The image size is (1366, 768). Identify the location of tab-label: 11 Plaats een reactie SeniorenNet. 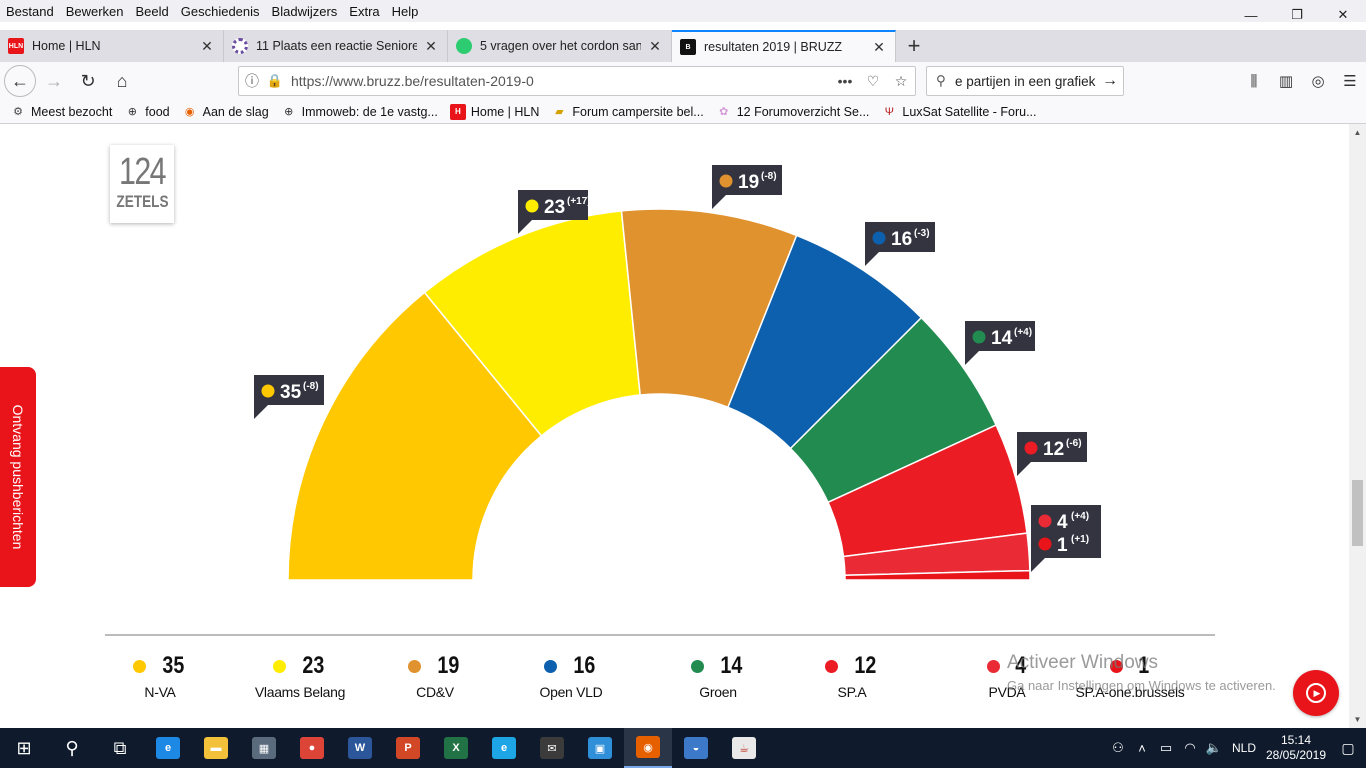
(336, 46).